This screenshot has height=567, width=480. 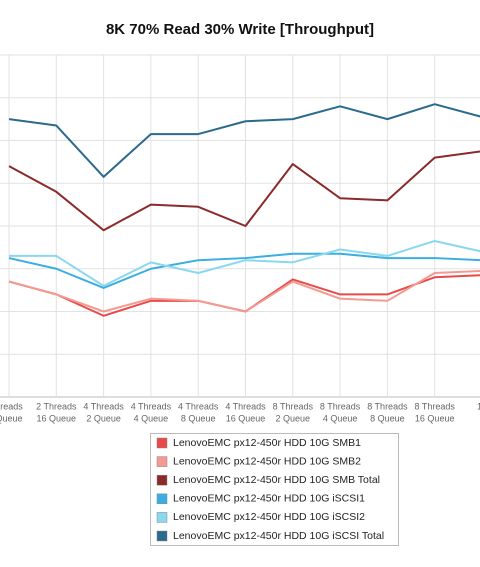 What do you see at coordinates (269, 499) in the screenshot?
I see `legend-label: LenovoEMC px12-450r HDD 10G iSCSI1` at bounding box center [269, 499].